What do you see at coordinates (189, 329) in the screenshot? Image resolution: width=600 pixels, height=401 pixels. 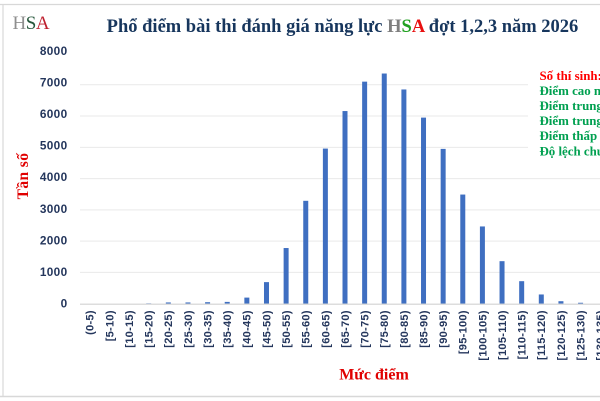 I see `svg-text: [25-30)` at bounding box center [189, 329].